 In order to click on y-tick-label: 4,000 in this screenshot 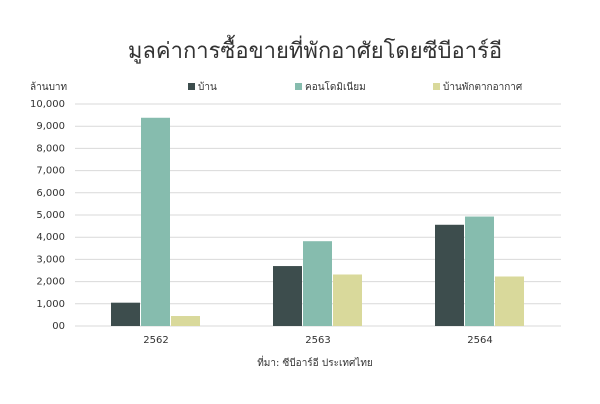, I will do `click(50, 237)`.